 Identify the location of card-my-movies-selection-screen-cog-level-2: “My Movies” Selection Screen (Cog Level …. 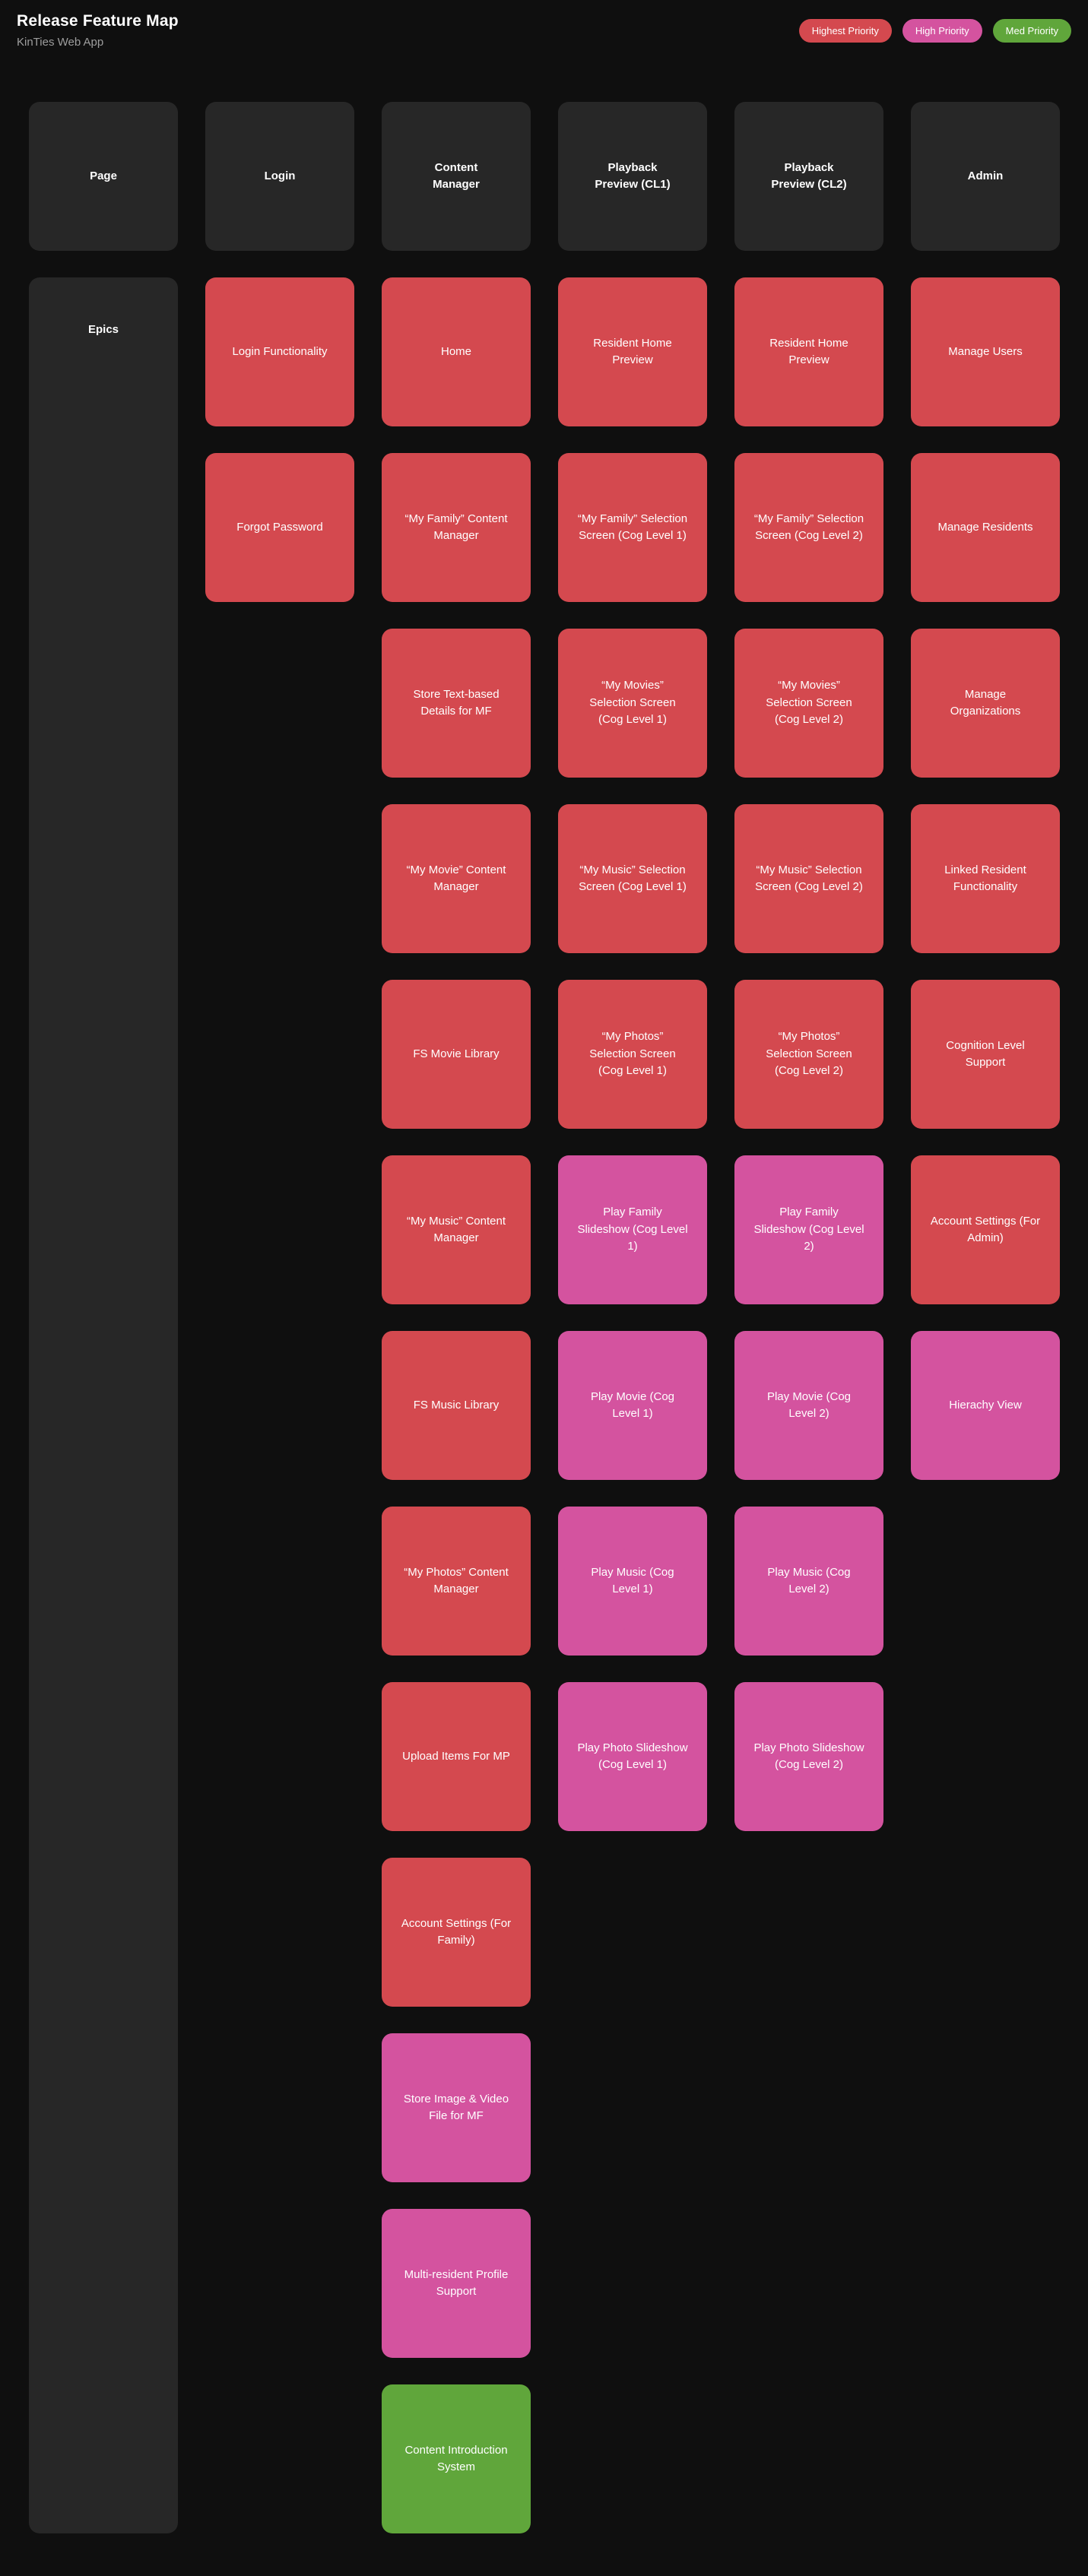
(808, 703).